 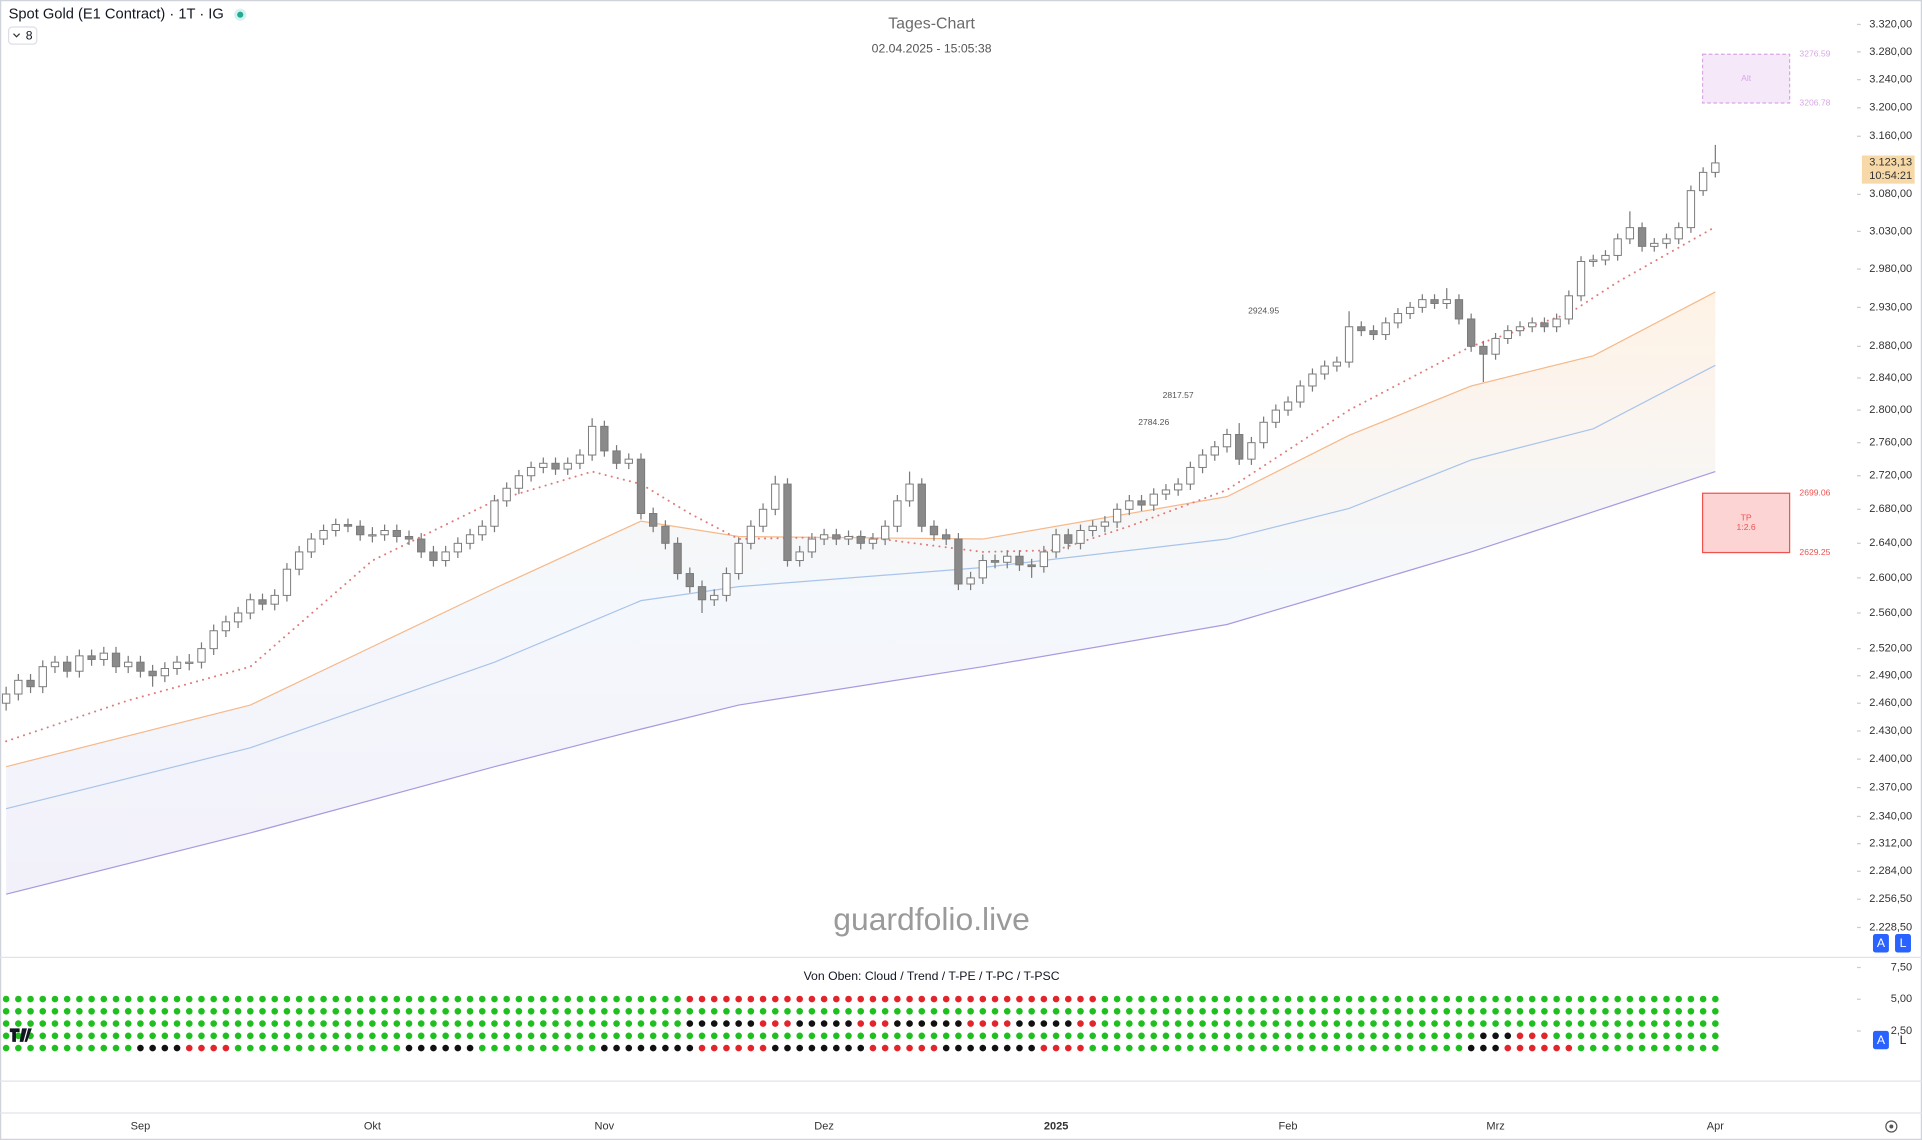 What do you see at coordinates (1746, 517) in the screenshot?
I see `box-label: TP` at bounding box center [1746, 517].